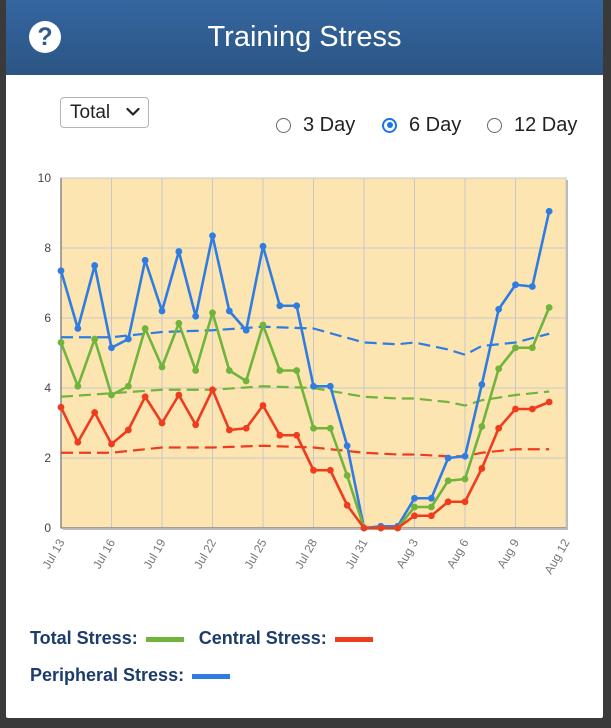  I want to click on x-tick-label: Jul 25, so click(255, 553).